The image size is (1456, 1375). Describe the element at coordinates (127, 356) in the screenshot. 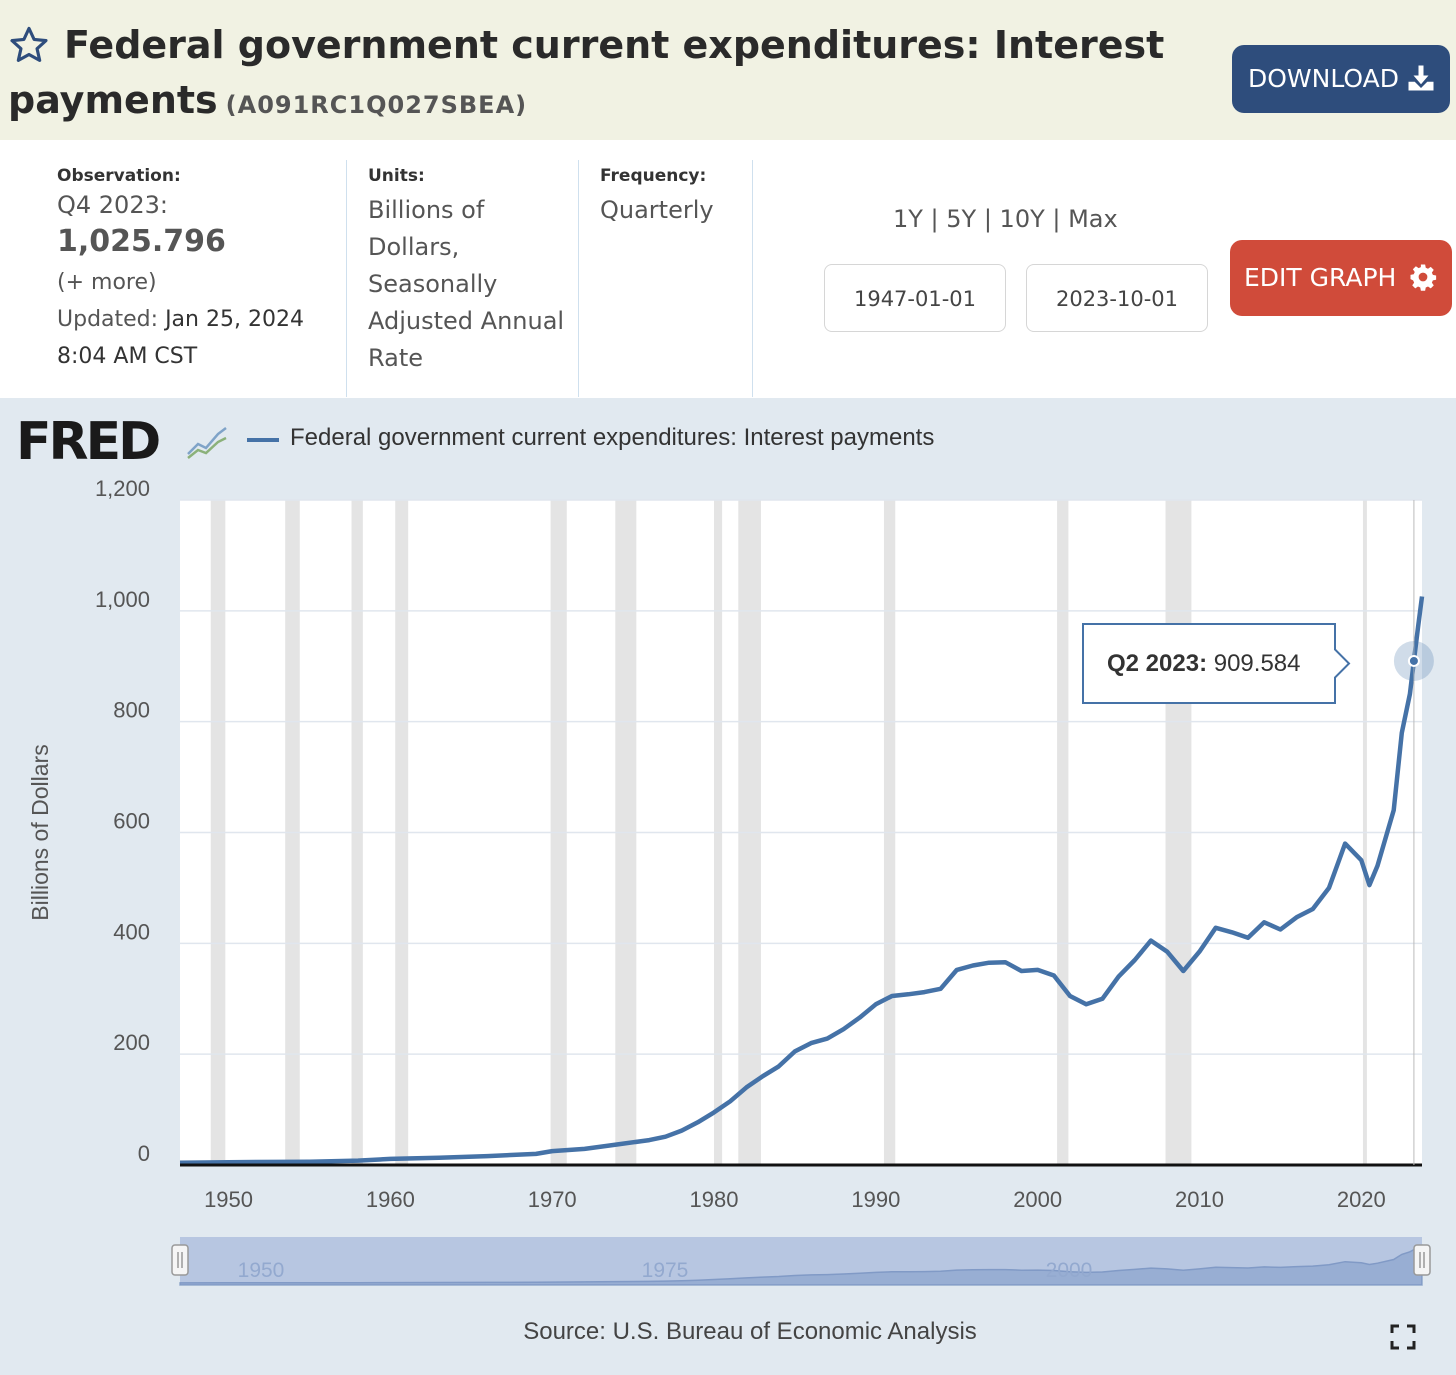

I see `updated-time: 8:04 AM CST` at that location.